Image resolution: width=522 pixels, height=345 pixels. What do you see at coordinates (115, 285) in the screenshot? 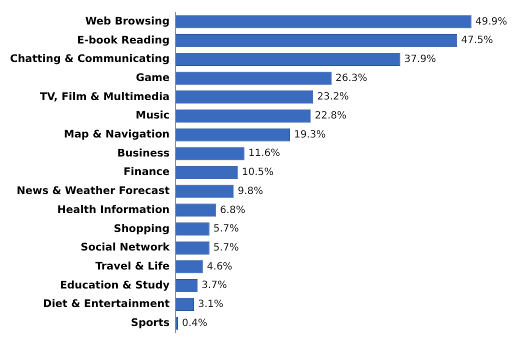
I see `y-tick-label: Education & Study` at bounding box center [115, 285].